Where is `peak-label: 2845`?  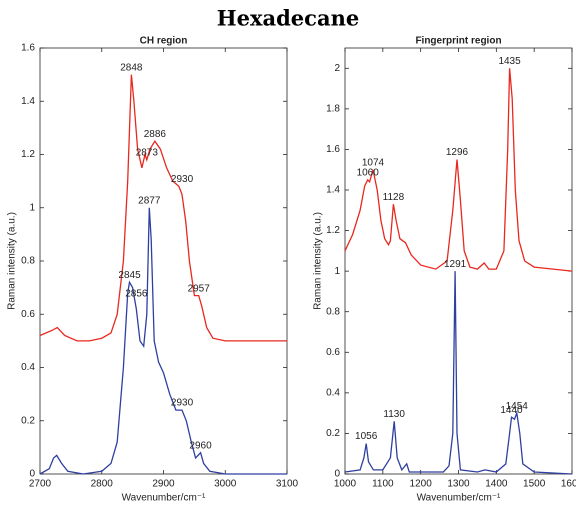
peak-label: 2845 is located at coordinates (129, 275).